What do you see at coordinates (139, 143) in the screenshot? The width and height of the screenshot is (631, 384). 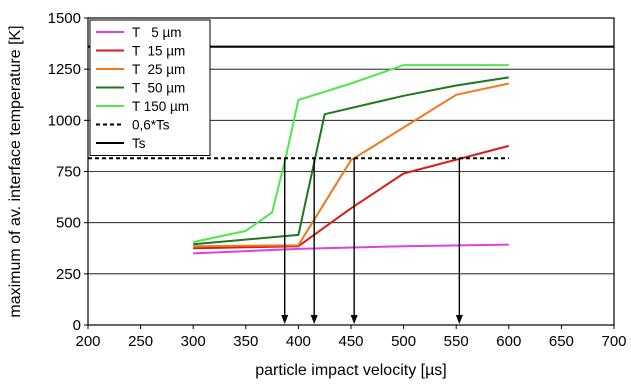 I see `legend-entry-label: Ts` at bounding box center [139, 143].